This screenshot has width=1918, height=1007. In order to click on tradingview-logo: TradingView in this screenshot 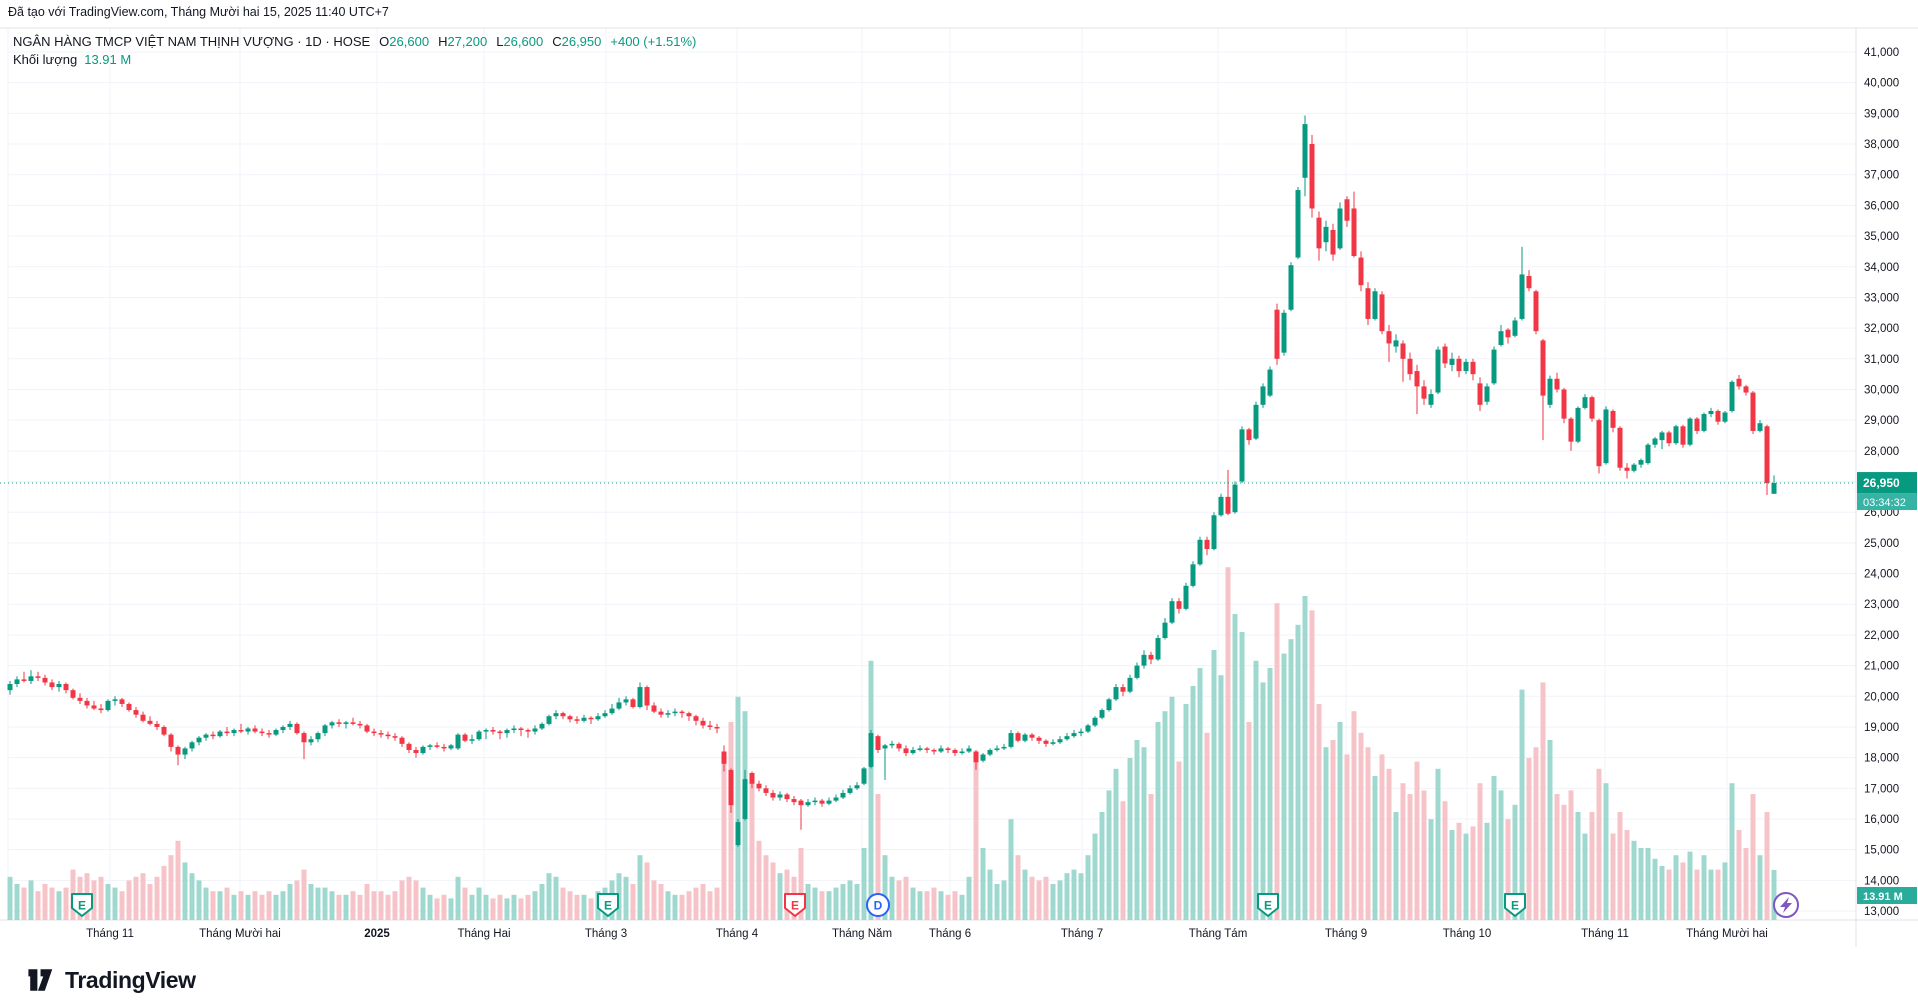, I will do `click(110, 980)`.